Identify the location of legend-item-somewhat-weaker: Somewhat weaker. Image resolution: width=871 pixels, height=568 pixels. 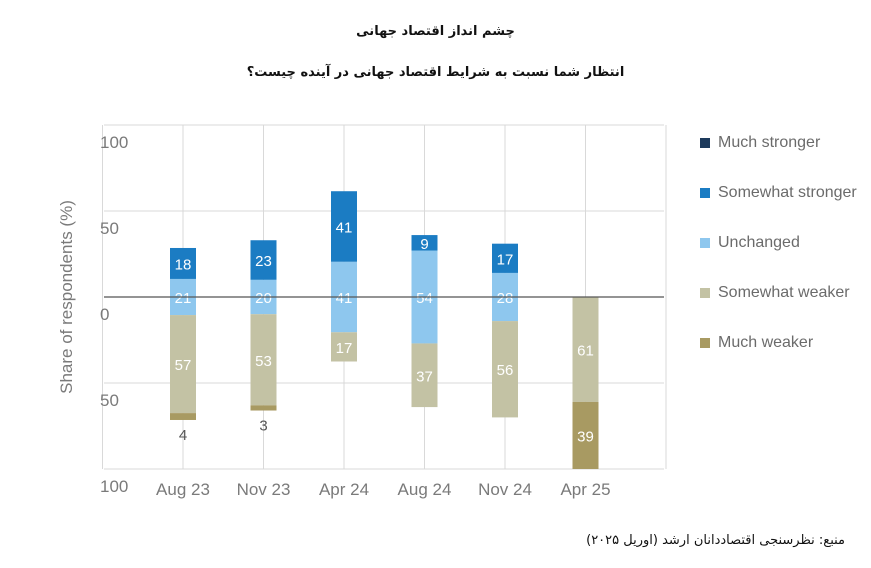
(778, 293).